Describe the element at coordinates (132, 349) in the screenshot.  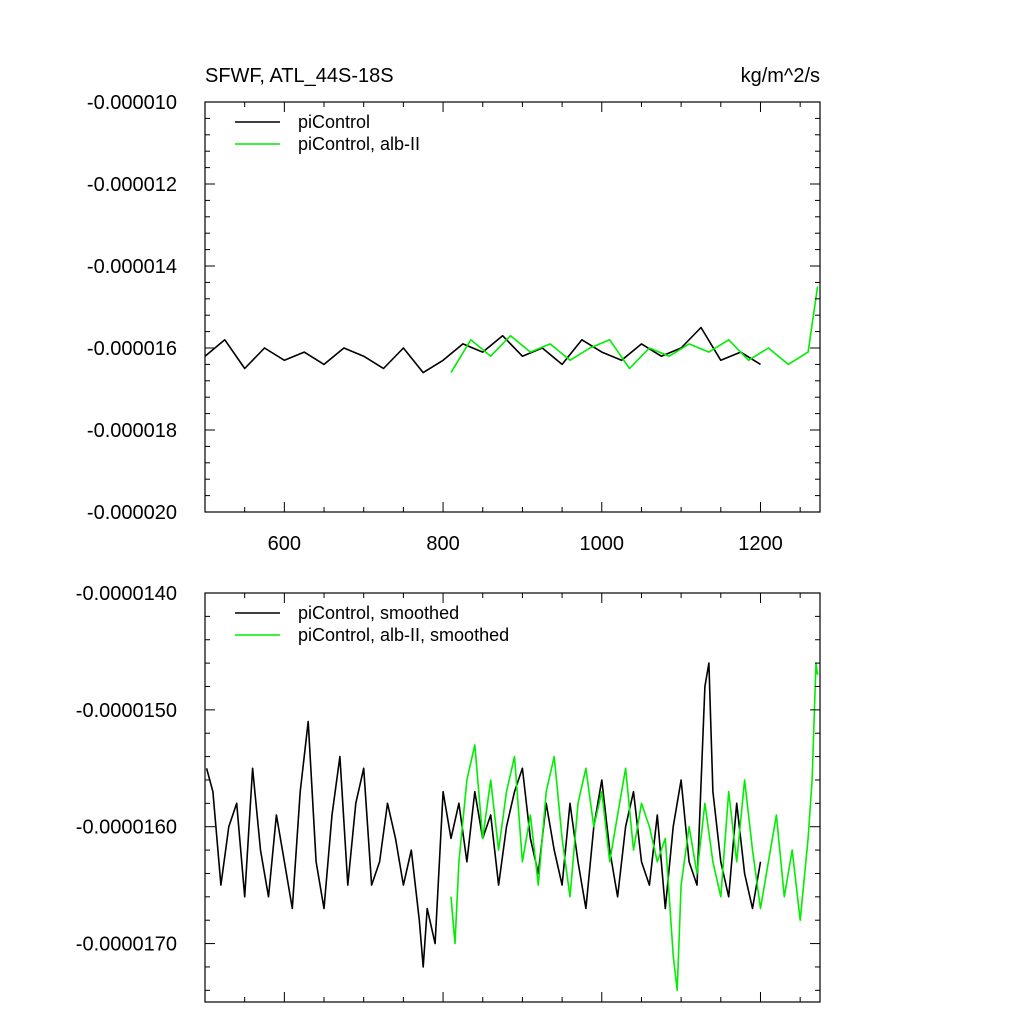
I see `y-tick-label: -0.000016` at that location.